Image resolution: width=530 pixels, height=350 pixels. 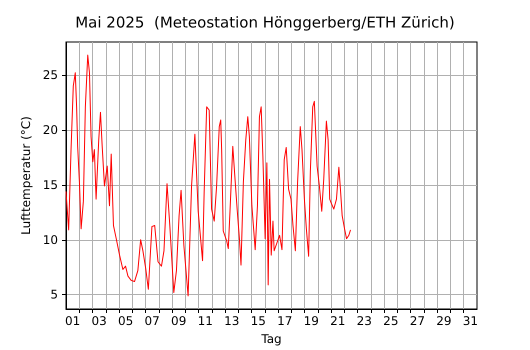 What do you see at coordinates (152, 321) in the screenshot?
I see `x-tick-label: 07` at bounding box center [152, 321].